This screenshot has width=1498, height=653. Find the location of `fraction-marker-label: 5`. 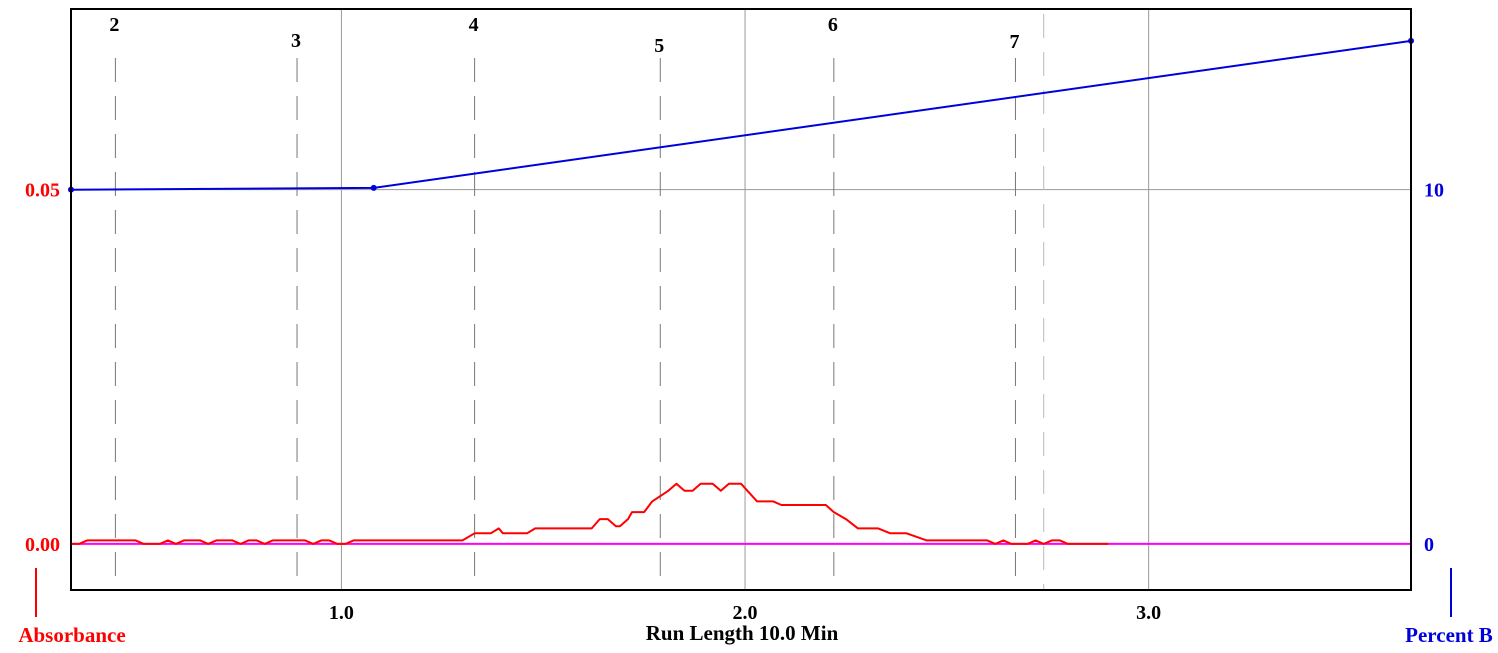

fraction-marker-label: 5 is located at coordinates (659, 46).